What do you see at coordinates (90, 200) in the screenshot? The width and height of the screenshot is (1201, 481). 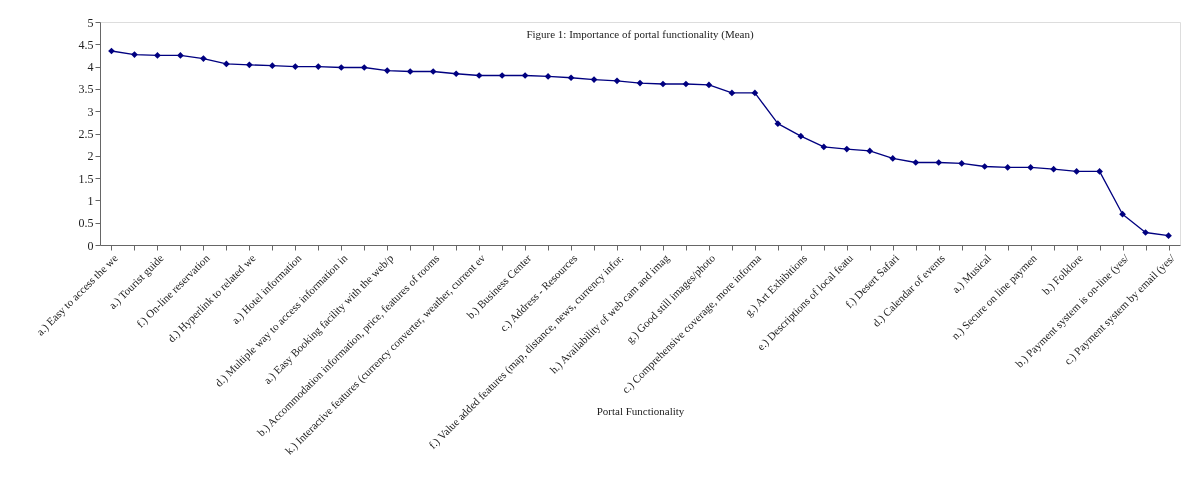 I see `y-tick-label: 1` at bounding box center [90, 200].